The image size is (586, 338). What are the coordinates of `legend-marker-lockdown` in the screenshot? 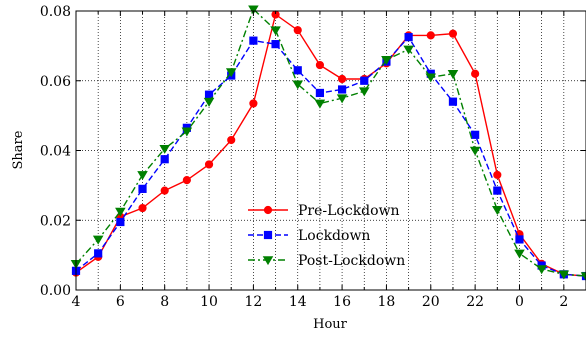 It's located at (268, 235).